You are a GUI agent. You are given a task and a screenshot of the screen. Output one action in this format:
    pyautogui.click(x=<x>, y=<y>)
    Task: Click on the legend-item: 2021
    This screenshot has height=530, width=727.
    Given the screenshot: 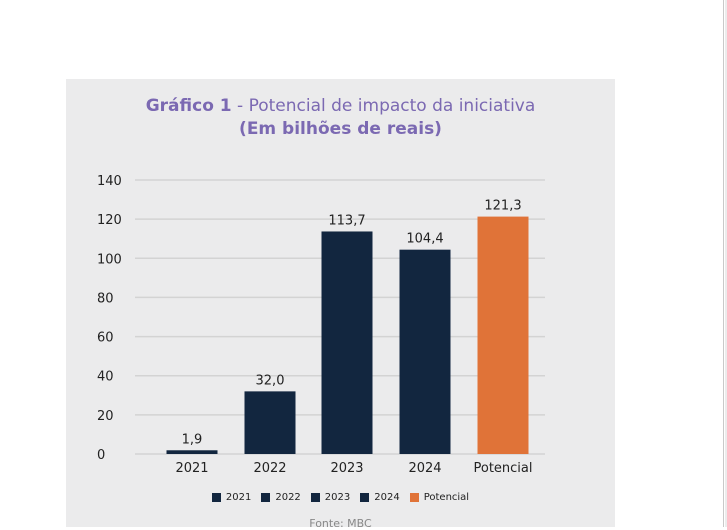 What is the action you would take?
    pyautogui.click(x=231, y=497)
    